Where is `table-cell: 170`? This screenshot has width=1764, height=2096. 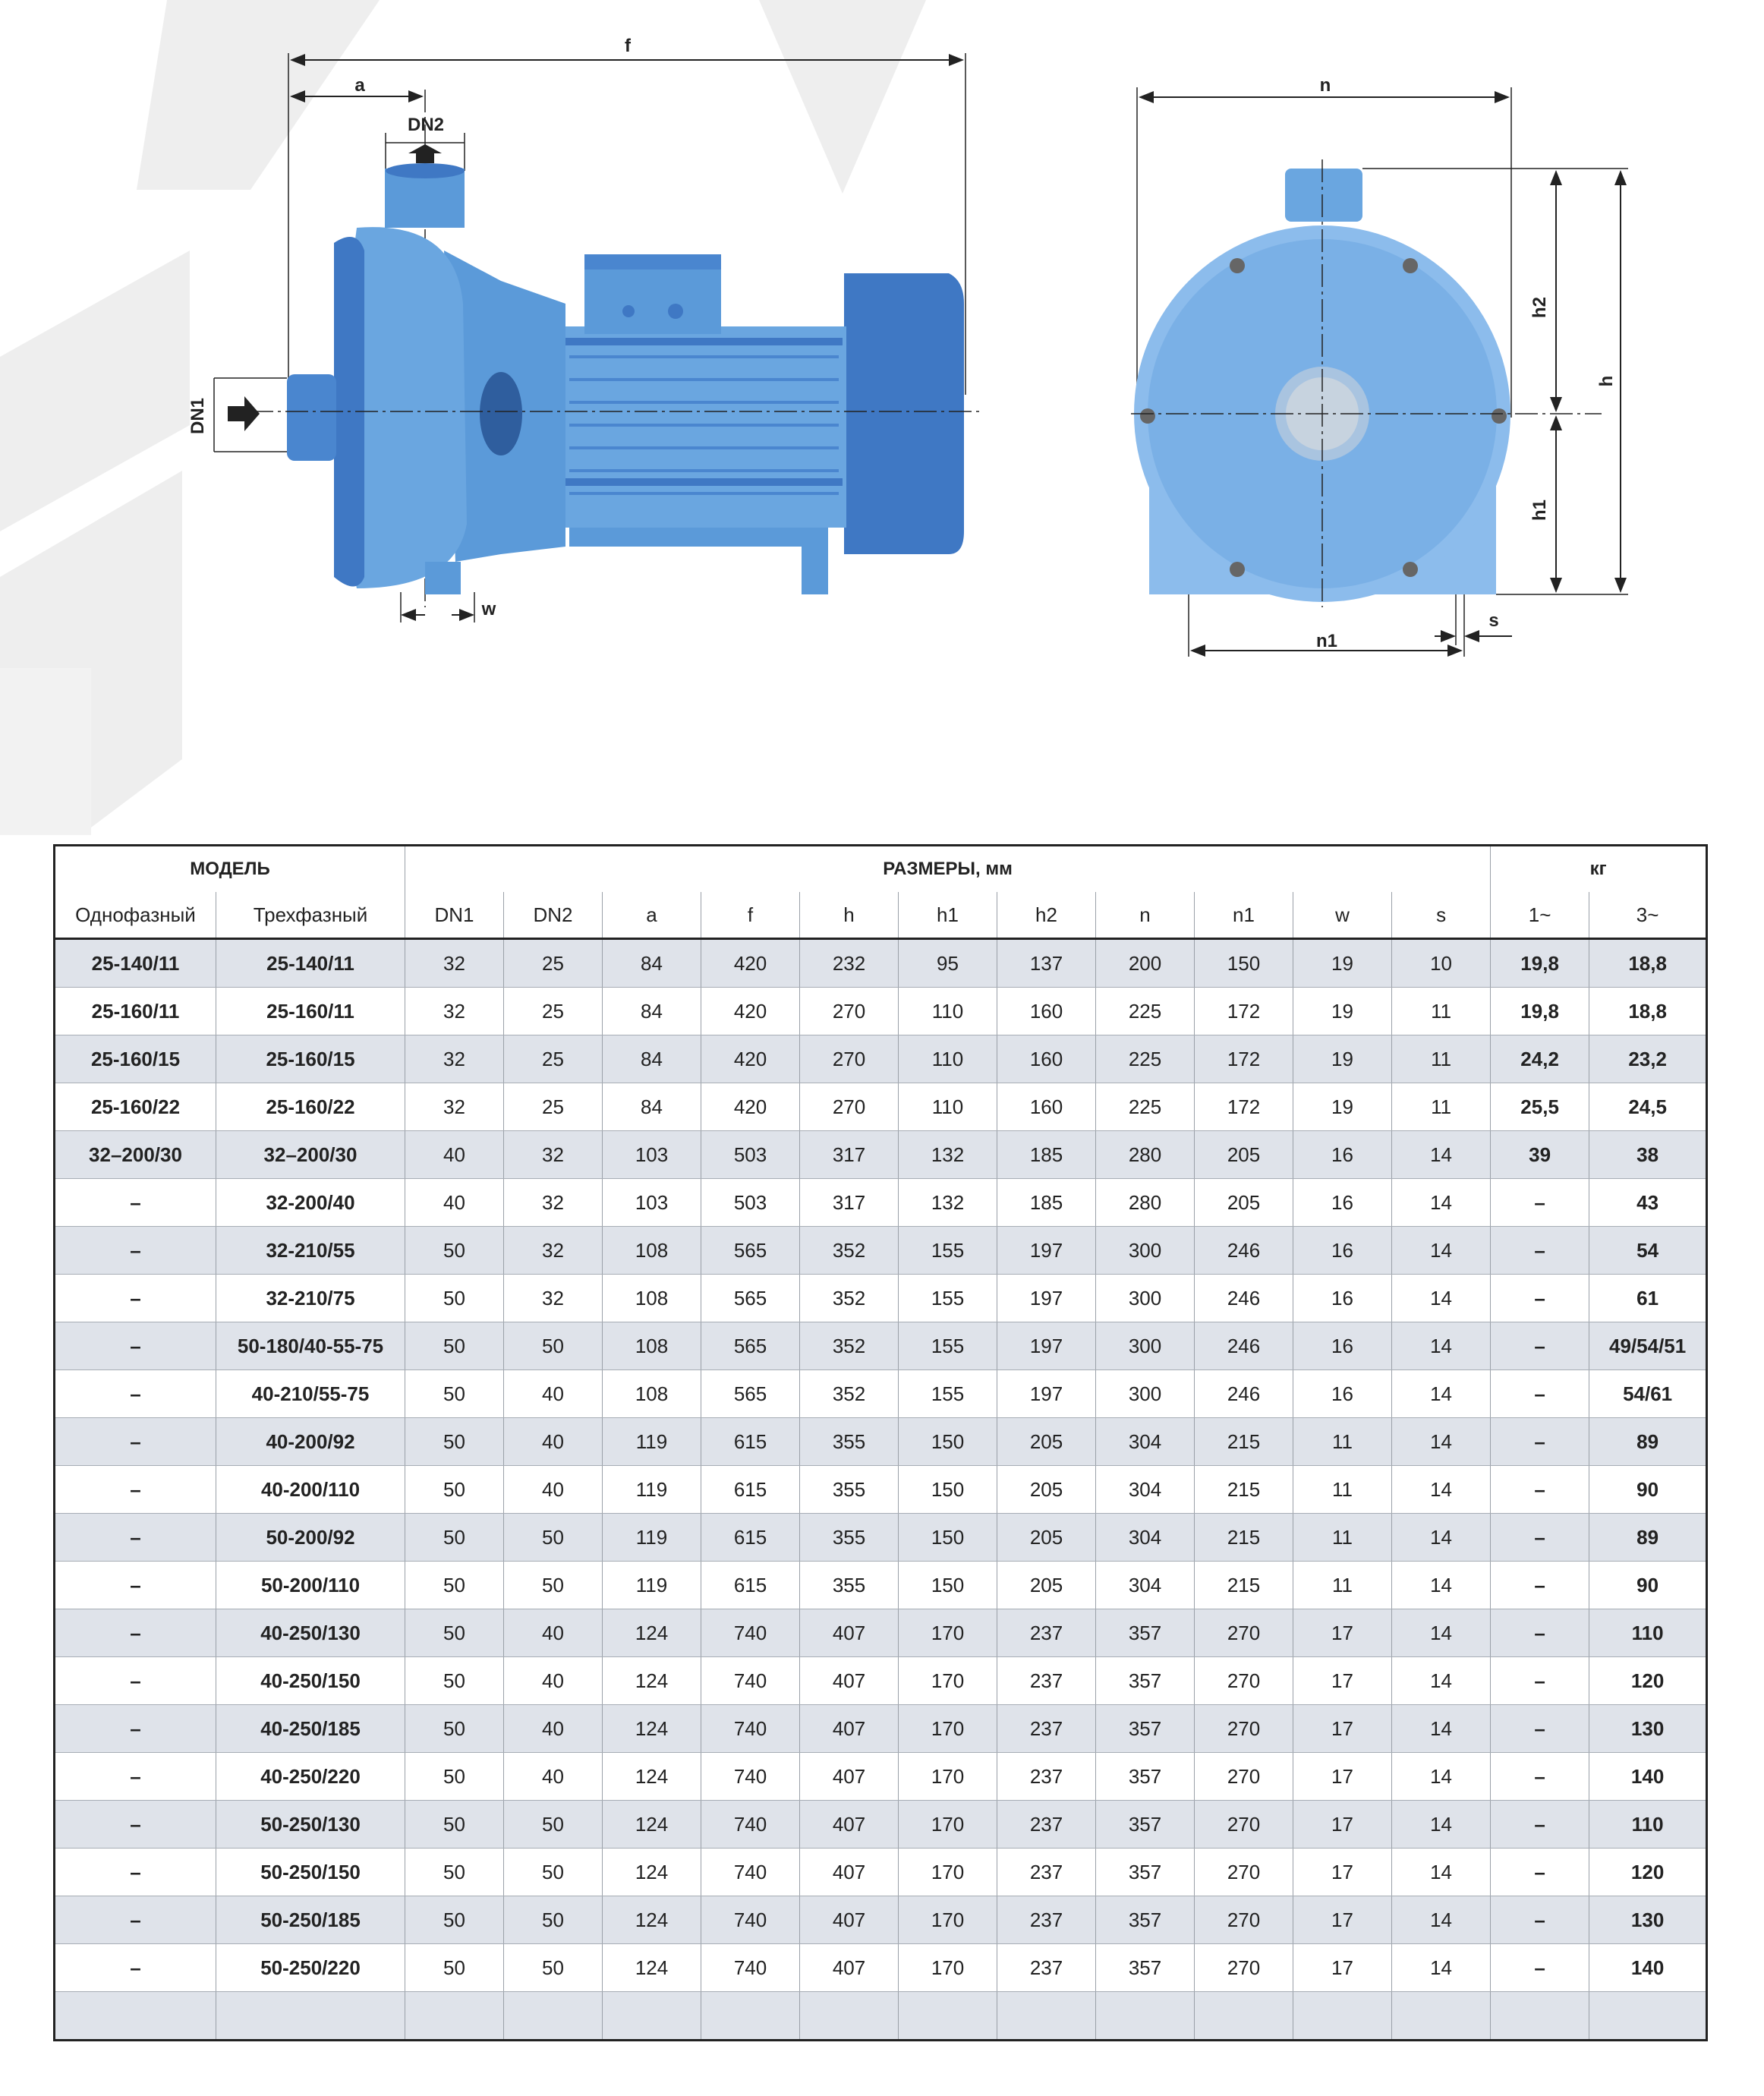 table-cell: 170 is located at coordinates (947, 1920).